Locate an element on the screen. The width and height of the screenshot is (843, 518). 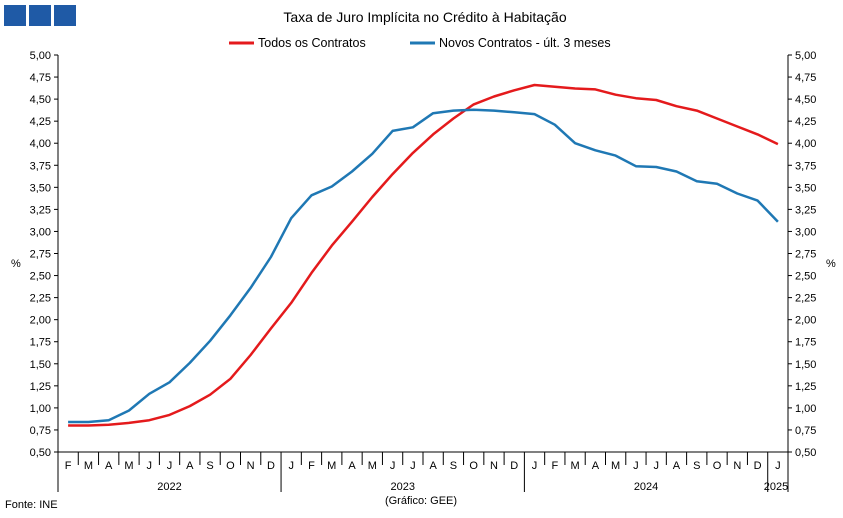
y-tick-label-right: 2,00 is located at coordinates (805, 321).